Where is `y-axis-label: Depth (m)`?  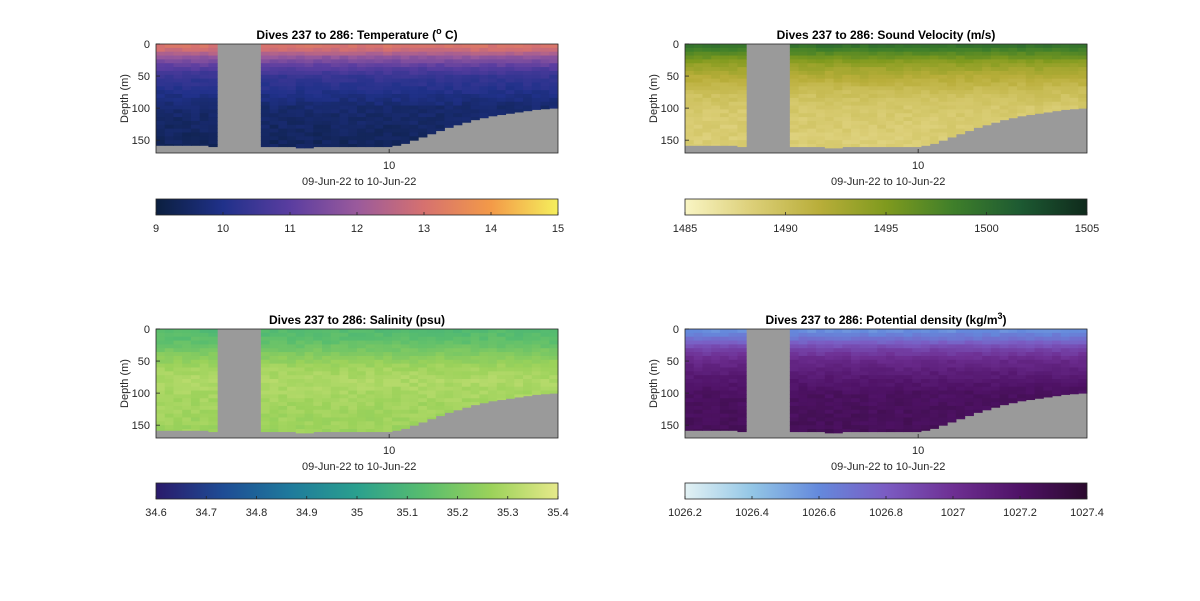
y-axis-label: Depth (m) is located at coordinates (125, 98).